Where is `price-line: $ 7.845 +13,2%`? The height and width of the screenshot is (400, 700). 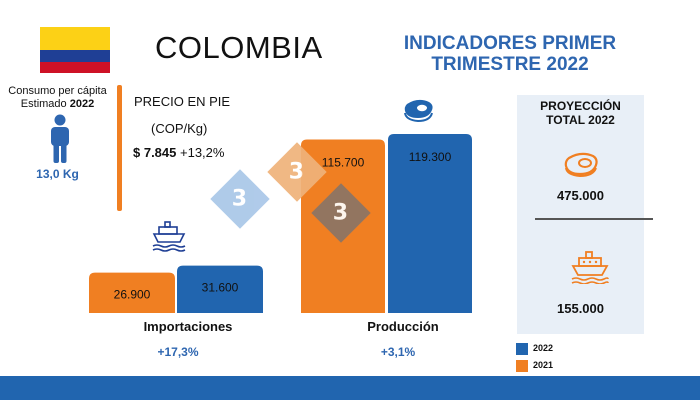 price-line: $ 7.845 +13,2% is located at coordinates (178, 152).